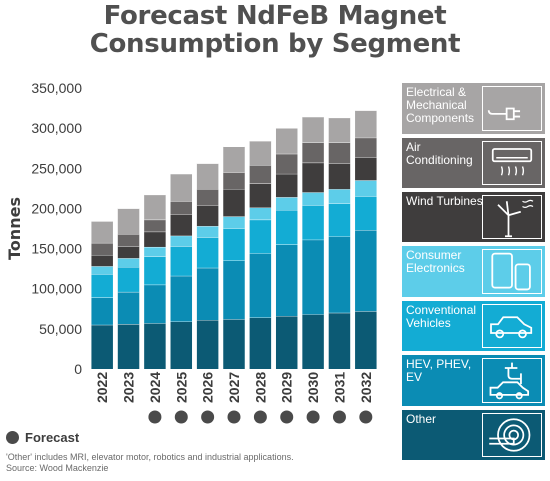 The width and height of the screenshot is (550, 481). I want to click on air-conditioner-icon, so click(512, 163).